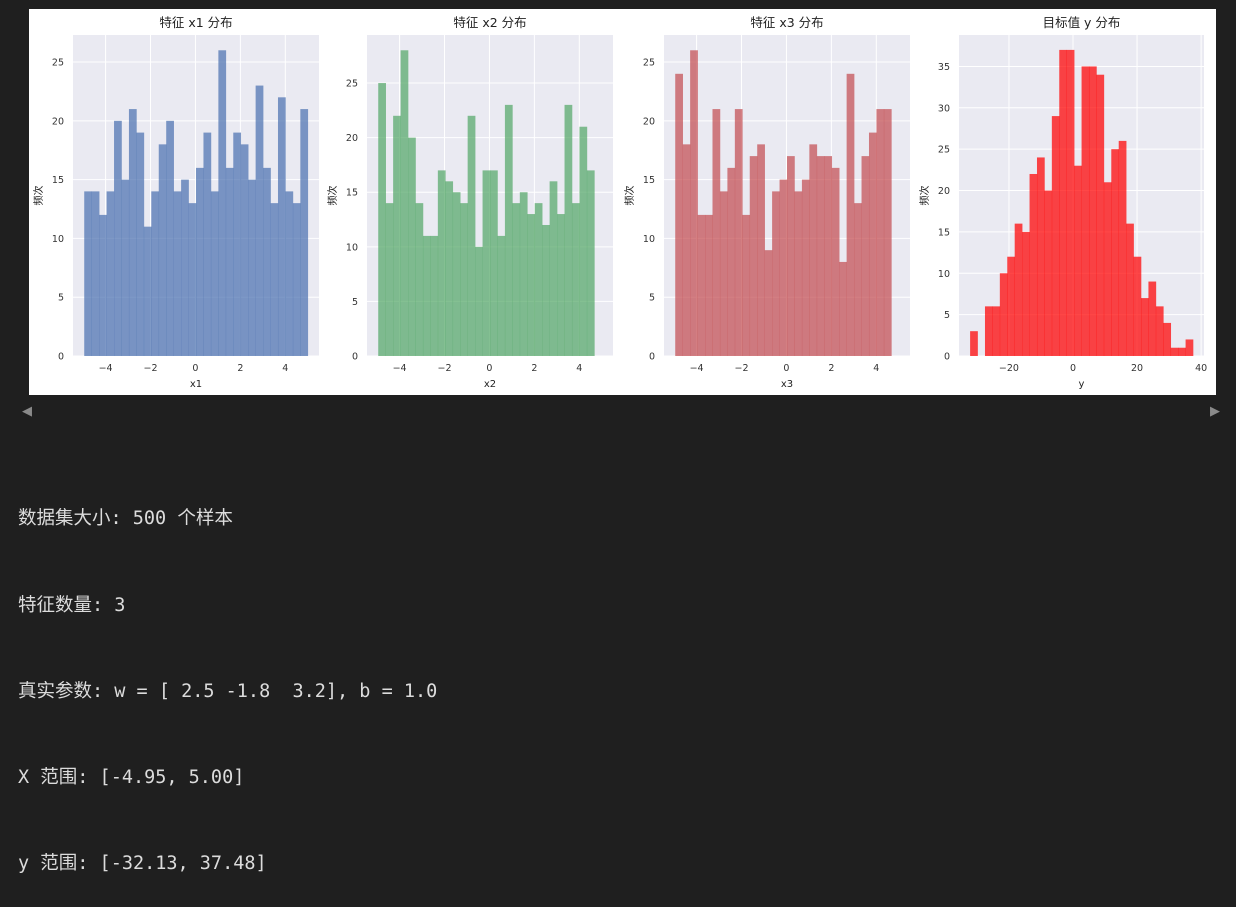 This screenshot has height=907, width=1236. What do you see at coordinates (27, 411) in the screenshot?
I see `scroll-left-icon: ◀` at bounding box center [27, 411].